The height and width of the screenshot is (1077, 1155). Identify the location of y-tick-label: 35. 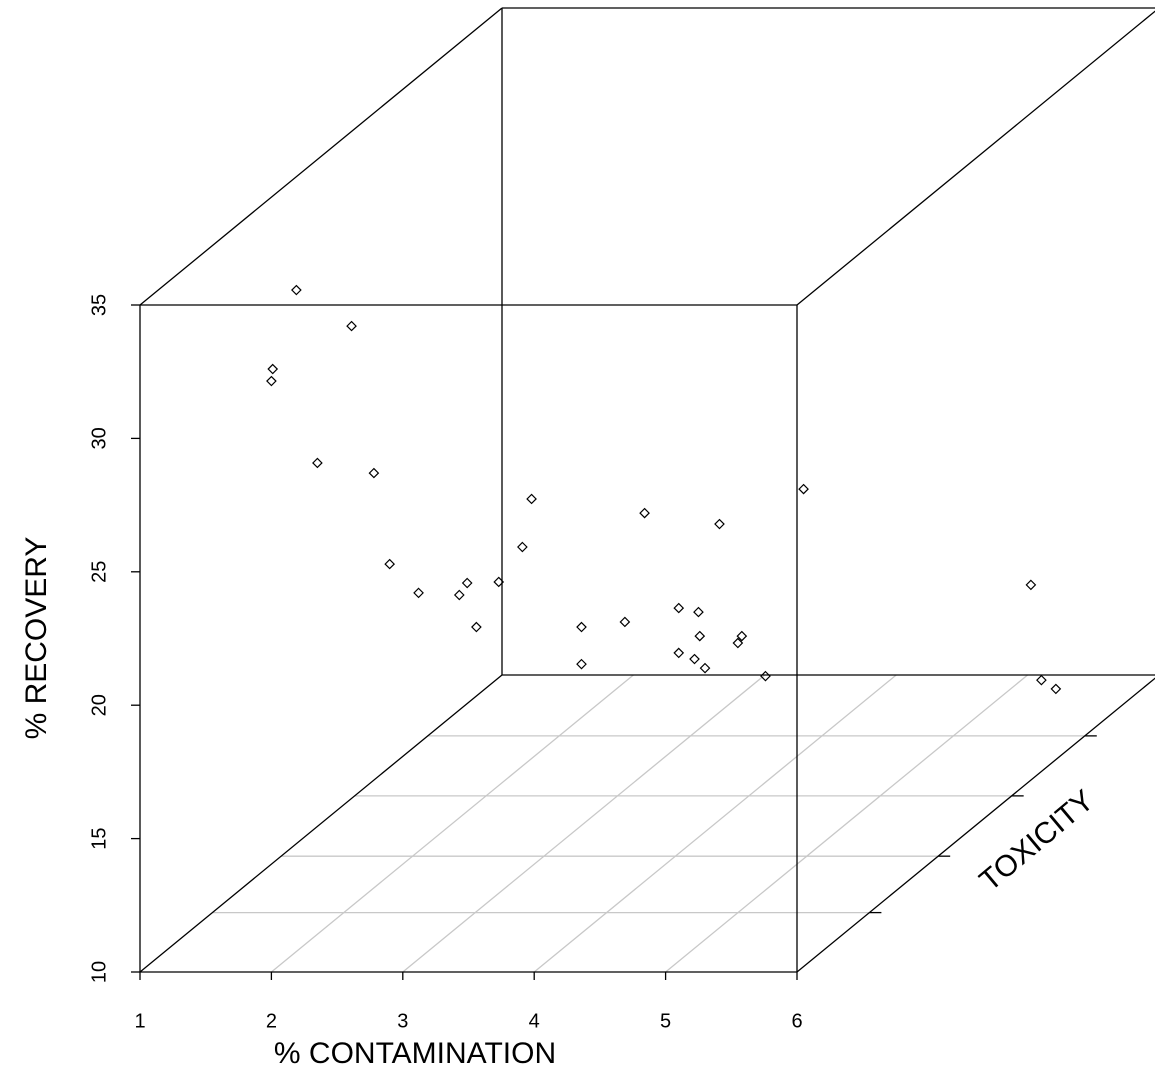
(99, 305).